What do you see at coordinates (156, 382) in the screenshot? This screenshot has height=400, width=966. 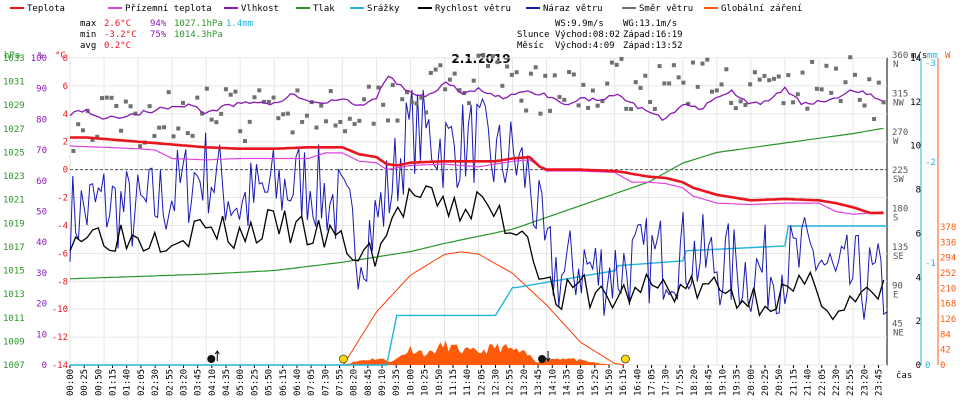 I see `time-tick-label: 02:30` at bounding box center [156, 382].